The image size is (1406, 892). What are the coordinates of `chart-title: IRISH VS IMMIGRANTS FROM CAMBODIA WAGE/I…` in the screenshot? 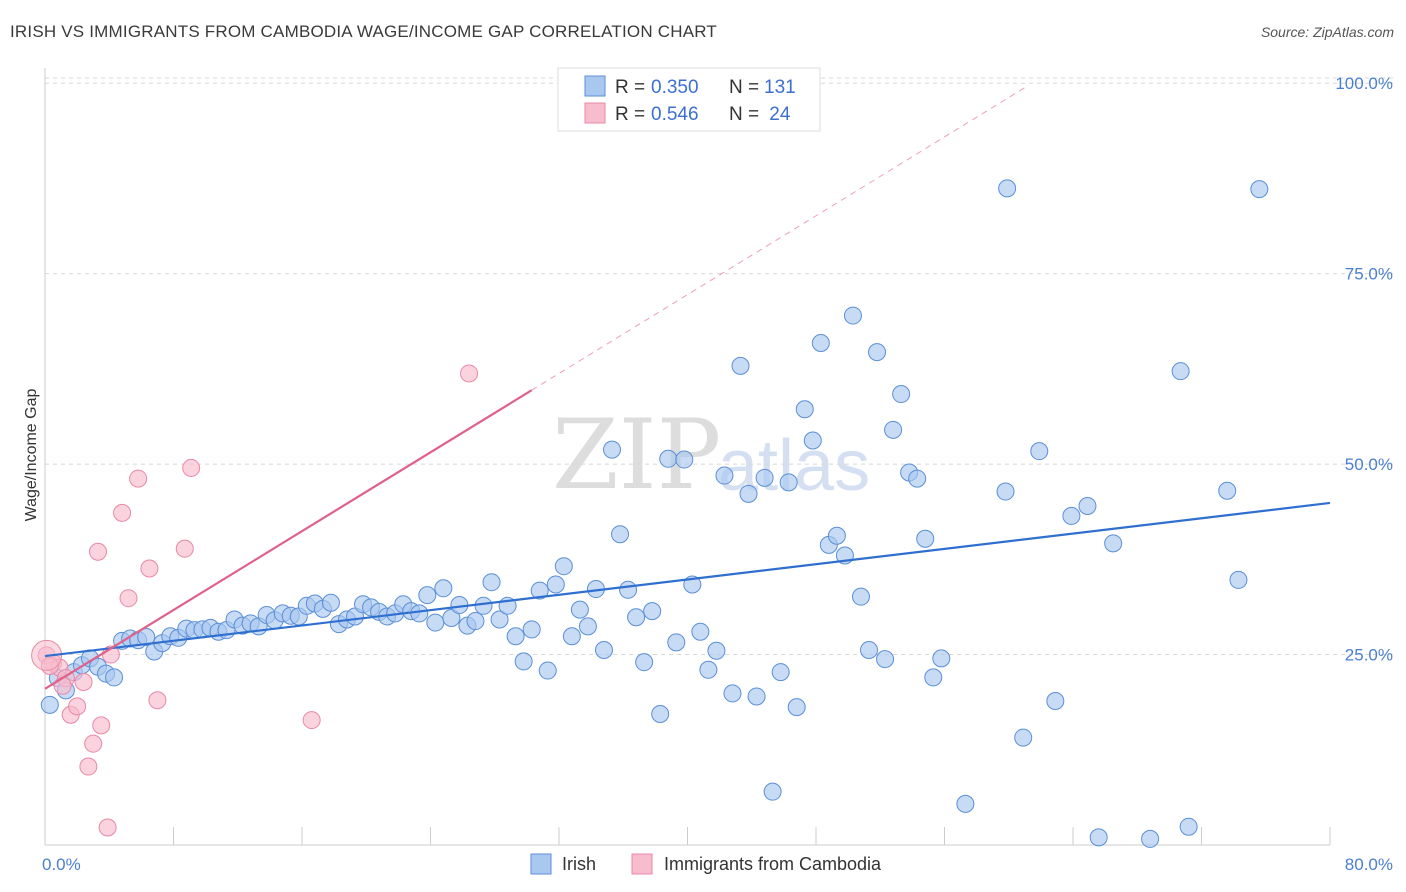 It's located at (364, 31).